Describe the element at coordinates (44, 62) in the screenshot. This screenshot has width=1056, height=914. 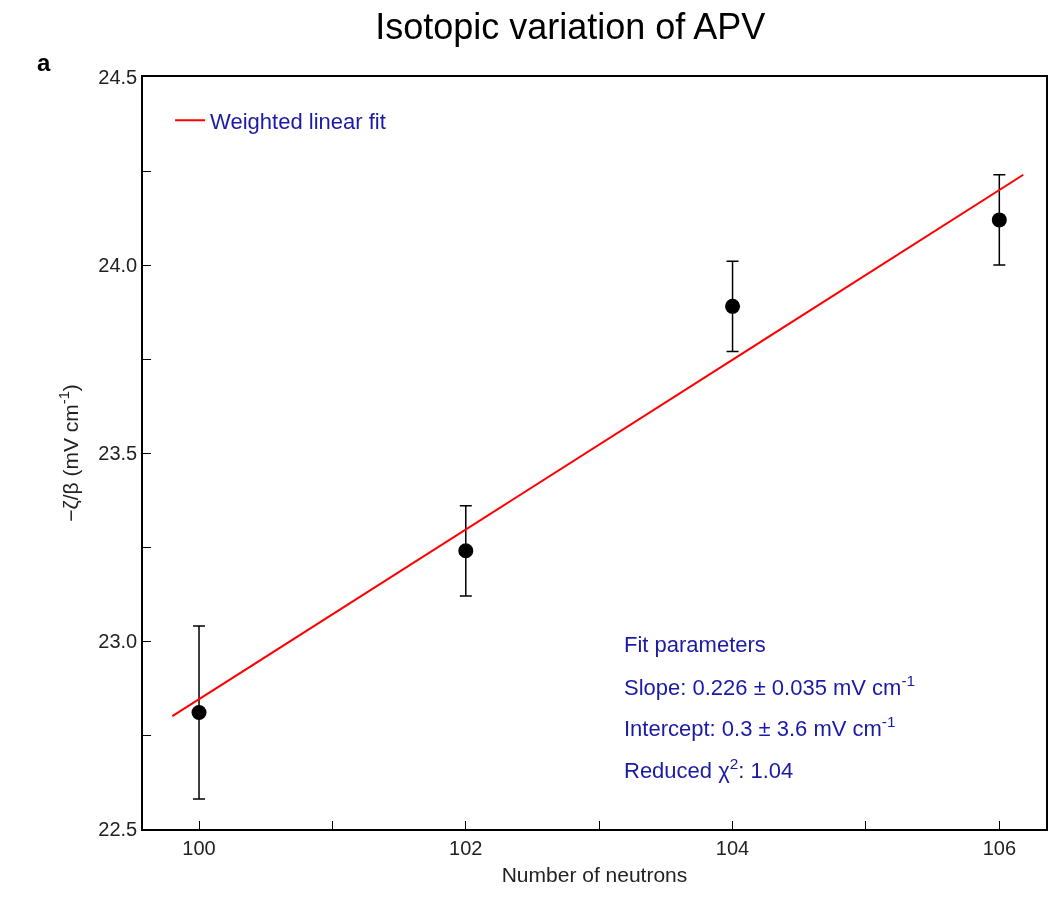
I see `text: a` at that location.